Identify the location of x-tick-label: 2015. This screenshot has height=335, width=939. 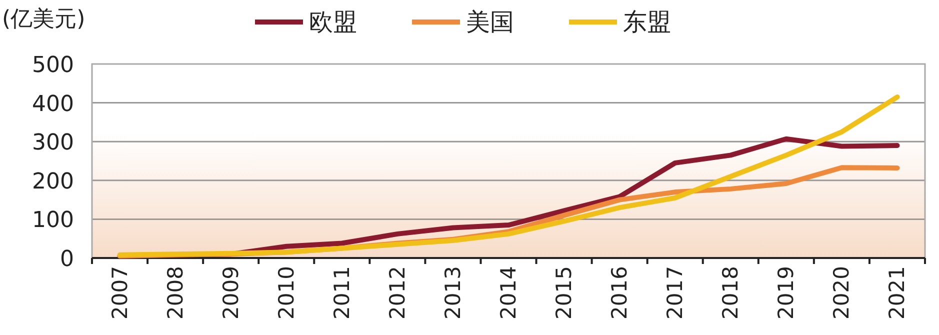
(564, 293).